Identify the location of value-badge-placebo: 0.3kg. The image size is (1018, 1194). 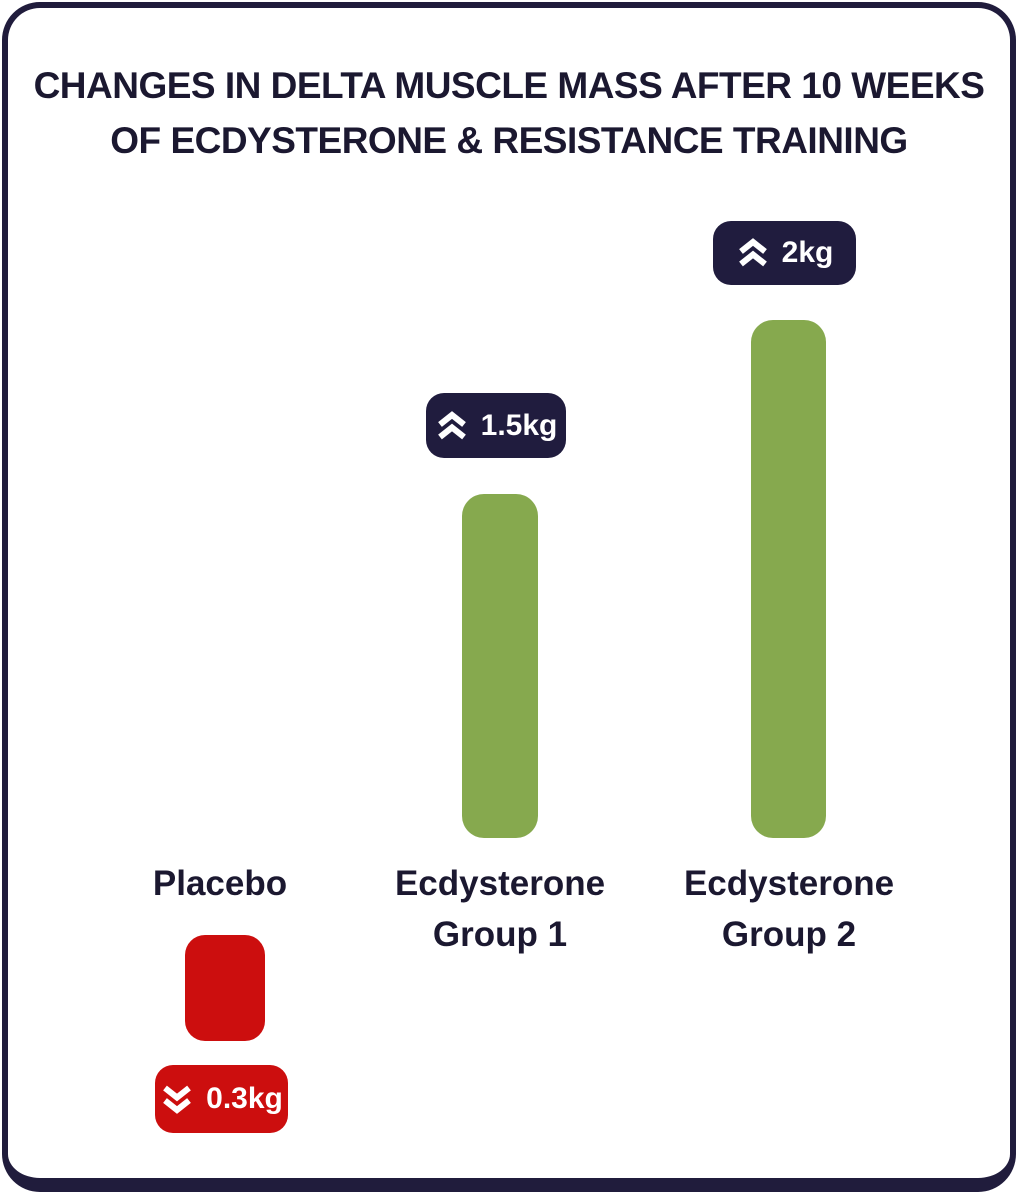
(221, 1099).